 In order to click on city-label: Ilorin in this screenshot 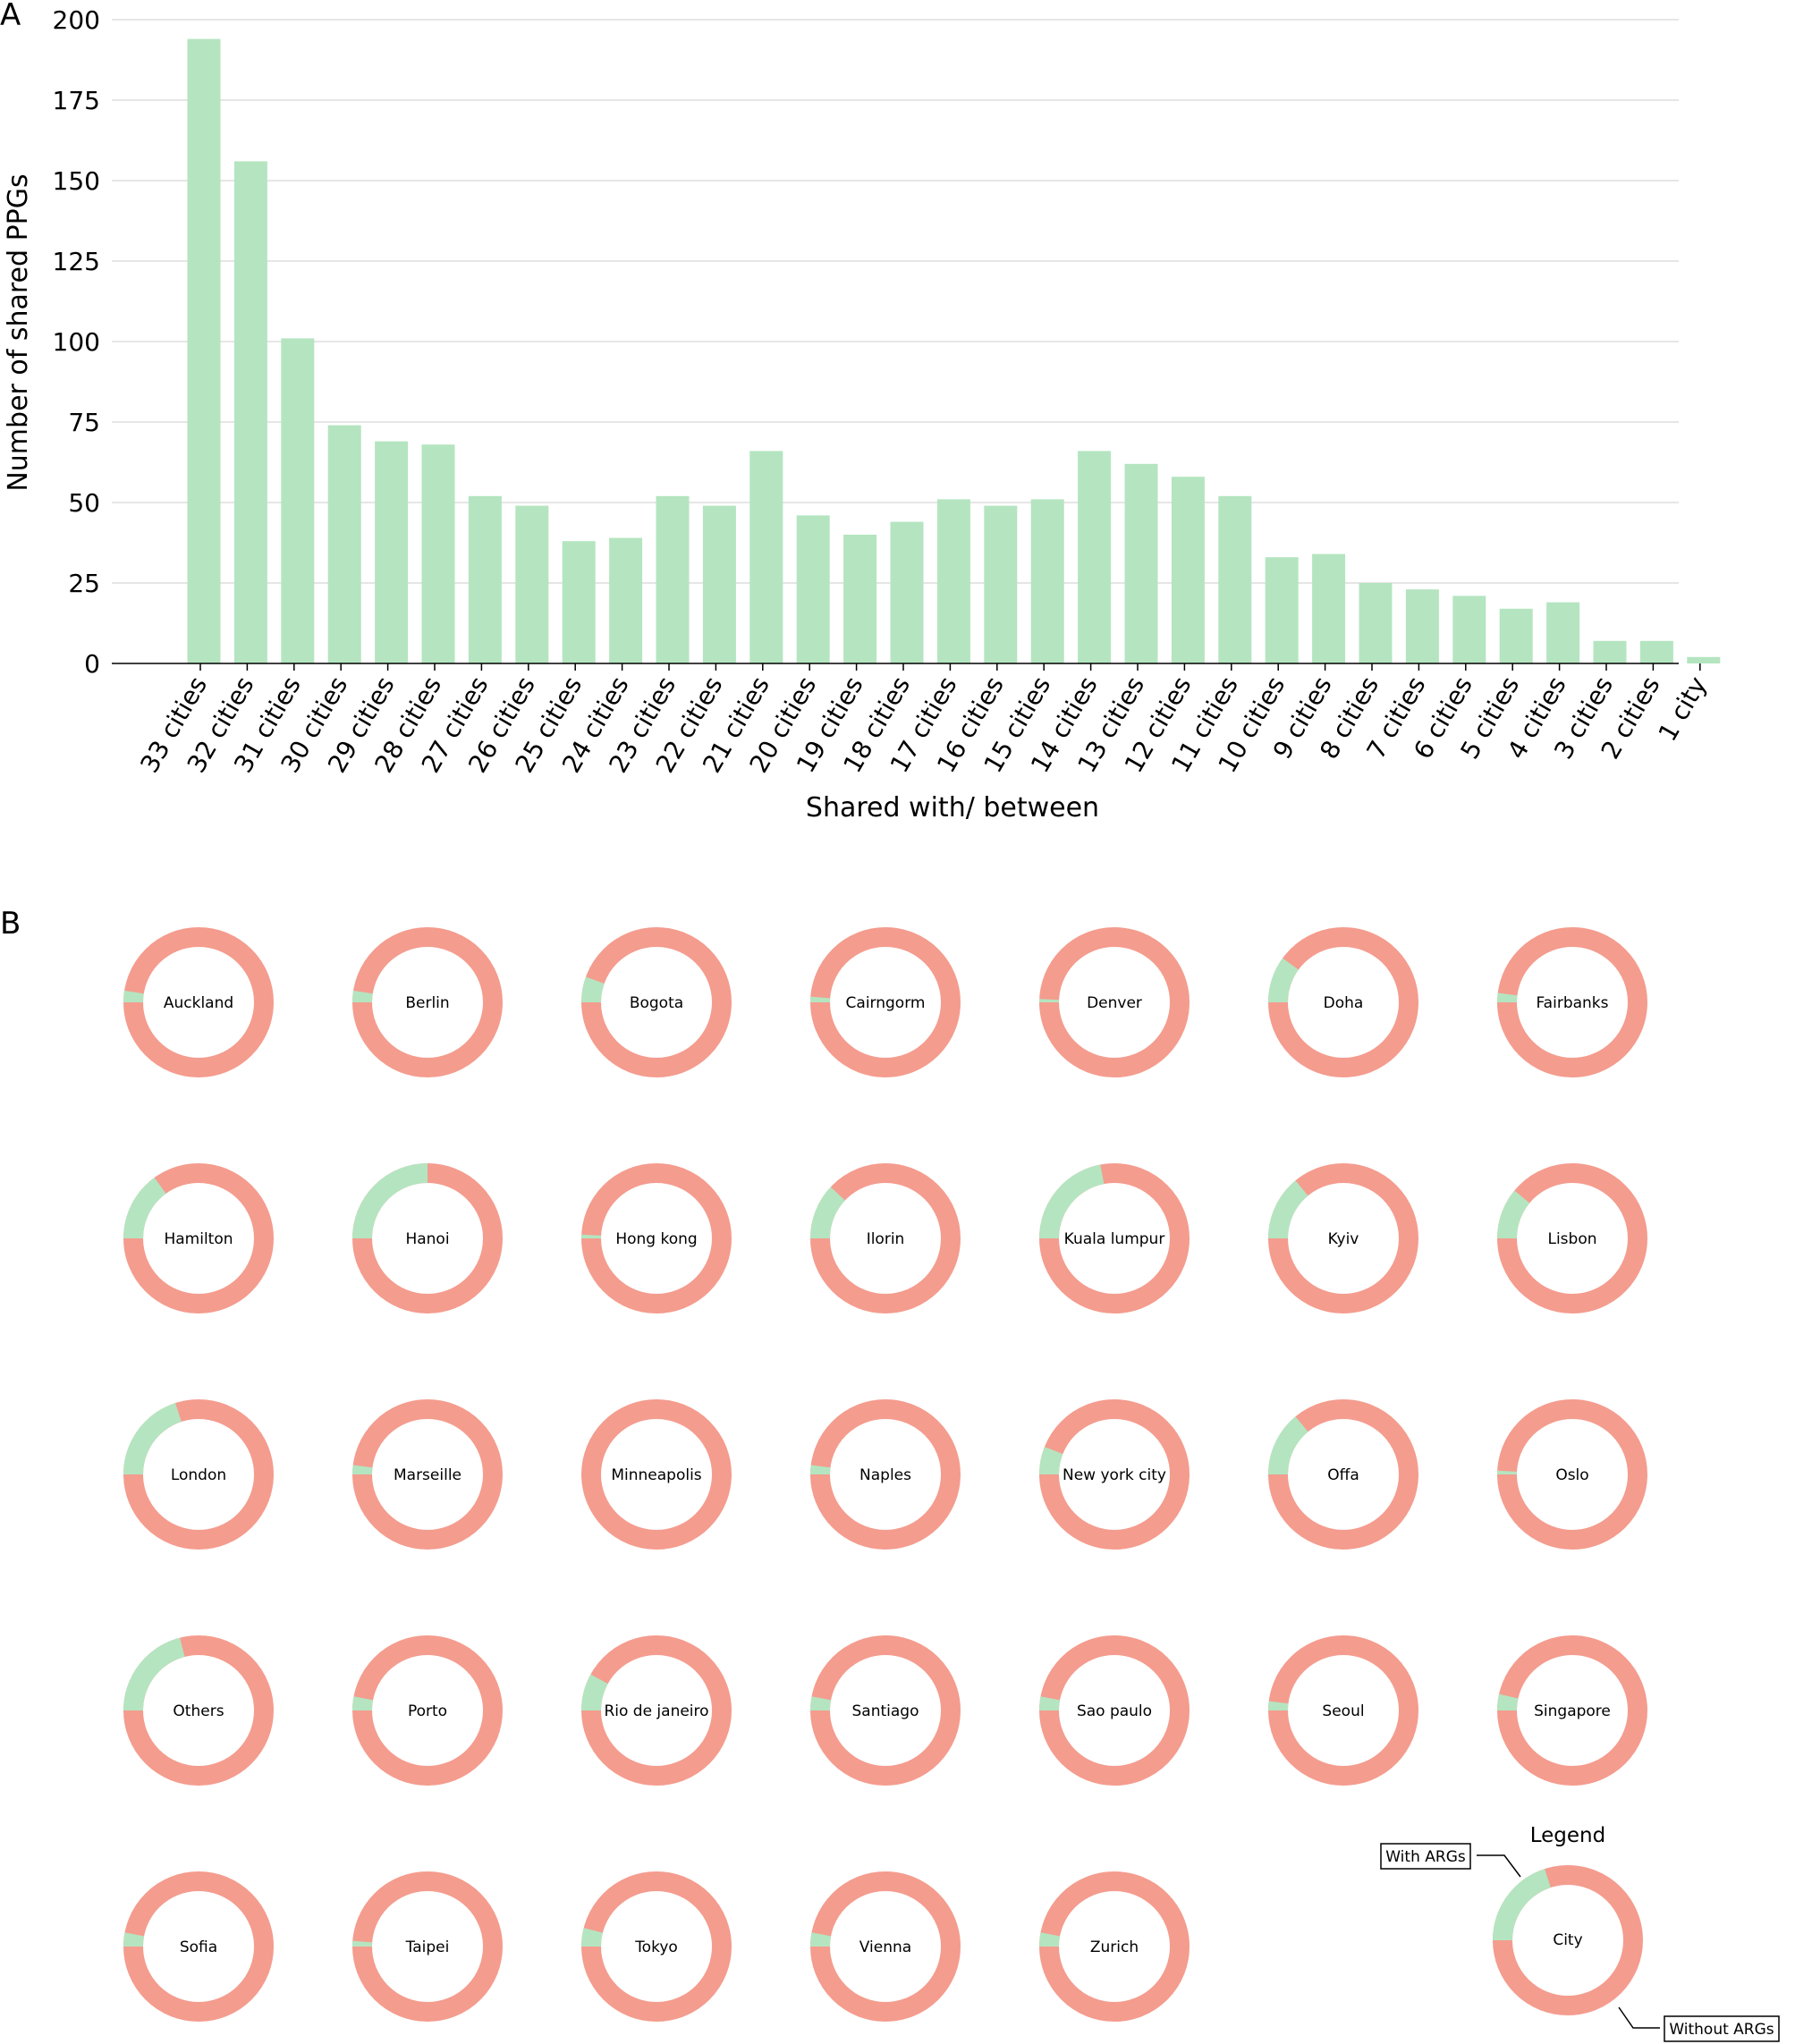, I will do `click(886, 1239)`.